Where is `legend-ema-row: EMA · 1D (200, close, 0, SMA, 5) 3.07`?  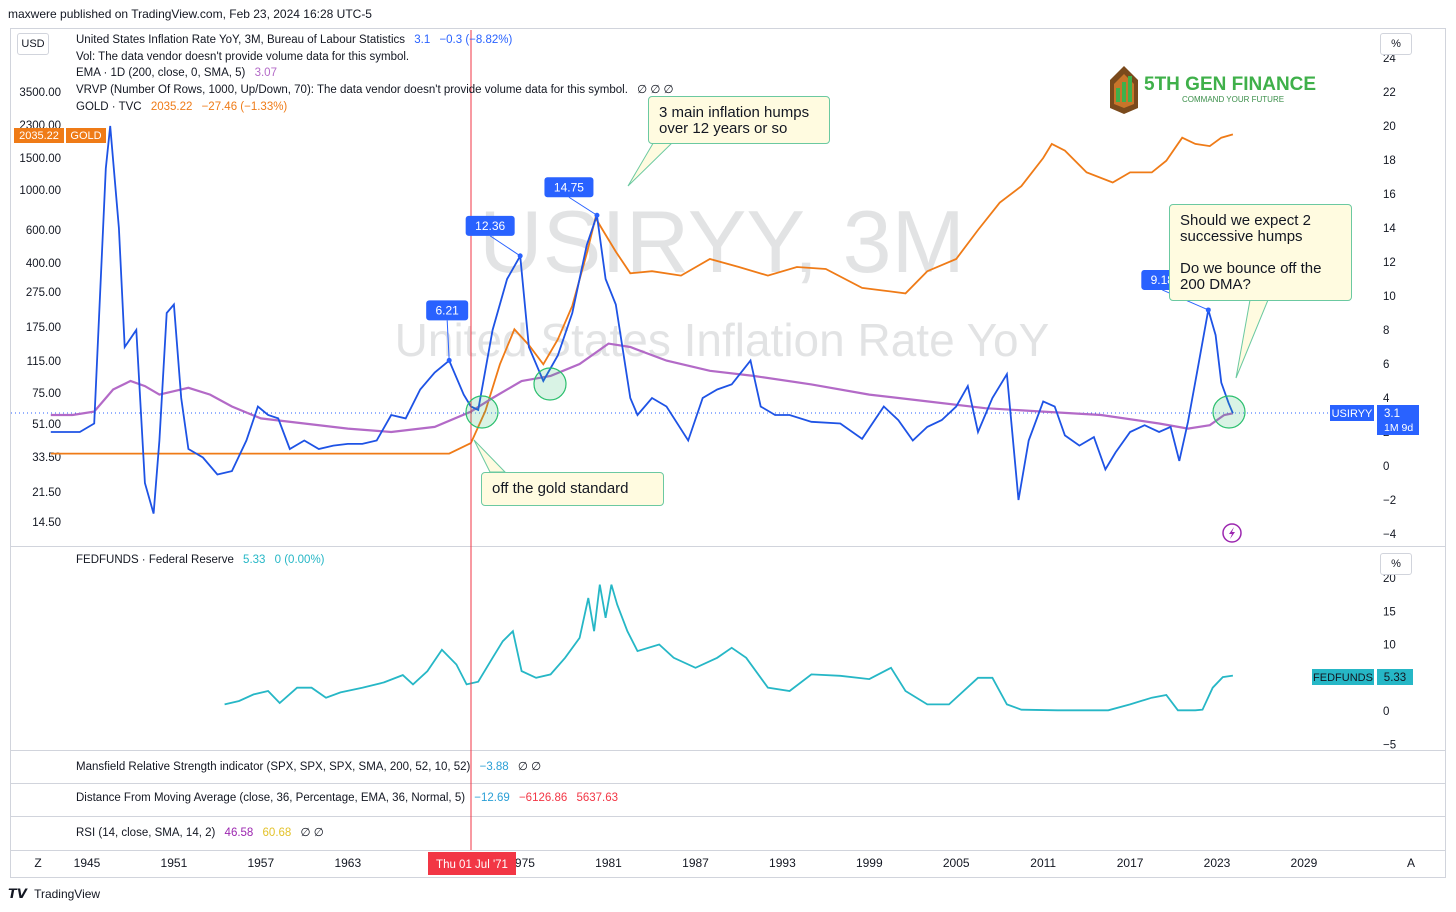 legend-ema-row: EMA · 1D (200, close, 0, SMA, 5) 3.07 is located at coordinates (375, 73).